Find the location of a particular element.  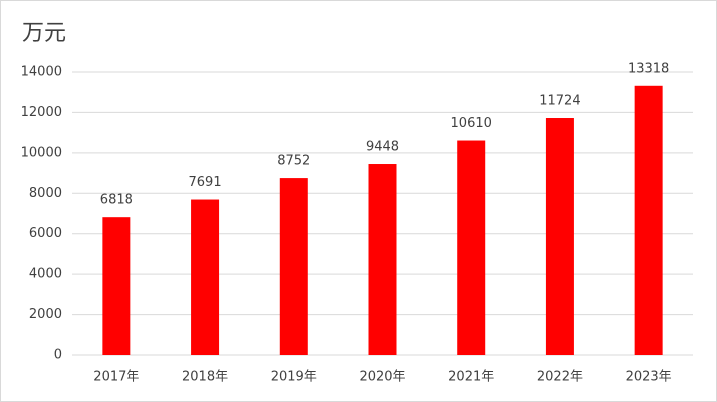

y-tick-label: 14000 is located at coordinates (41, 72).